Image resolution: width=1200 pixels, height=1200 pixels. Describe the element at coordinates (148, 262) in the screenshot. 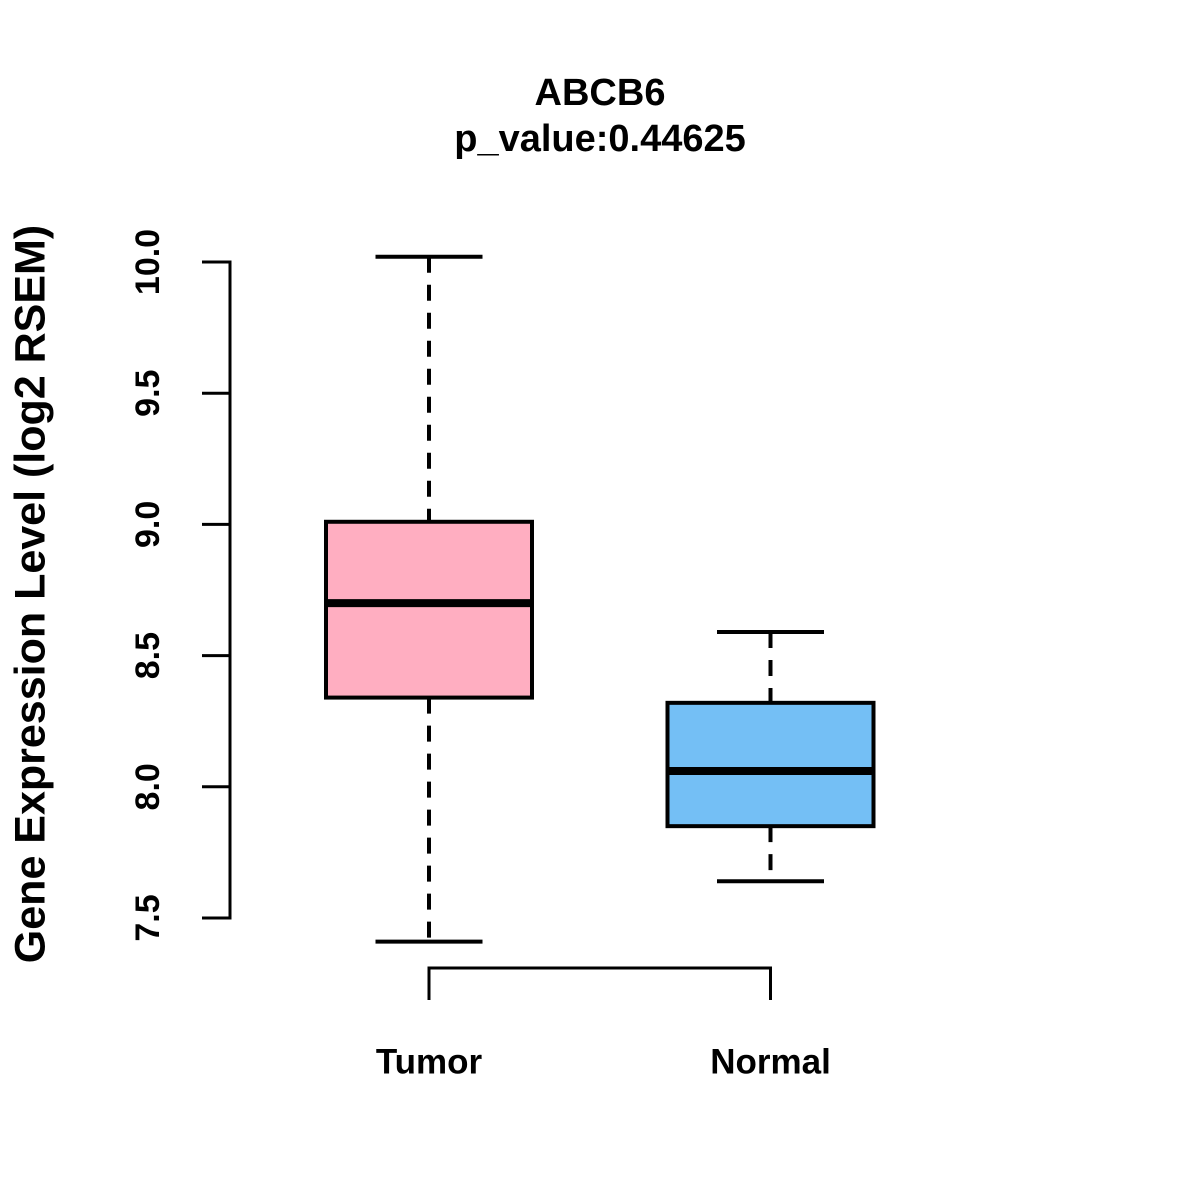

I see `y-tick-label: 10.0` at that location.